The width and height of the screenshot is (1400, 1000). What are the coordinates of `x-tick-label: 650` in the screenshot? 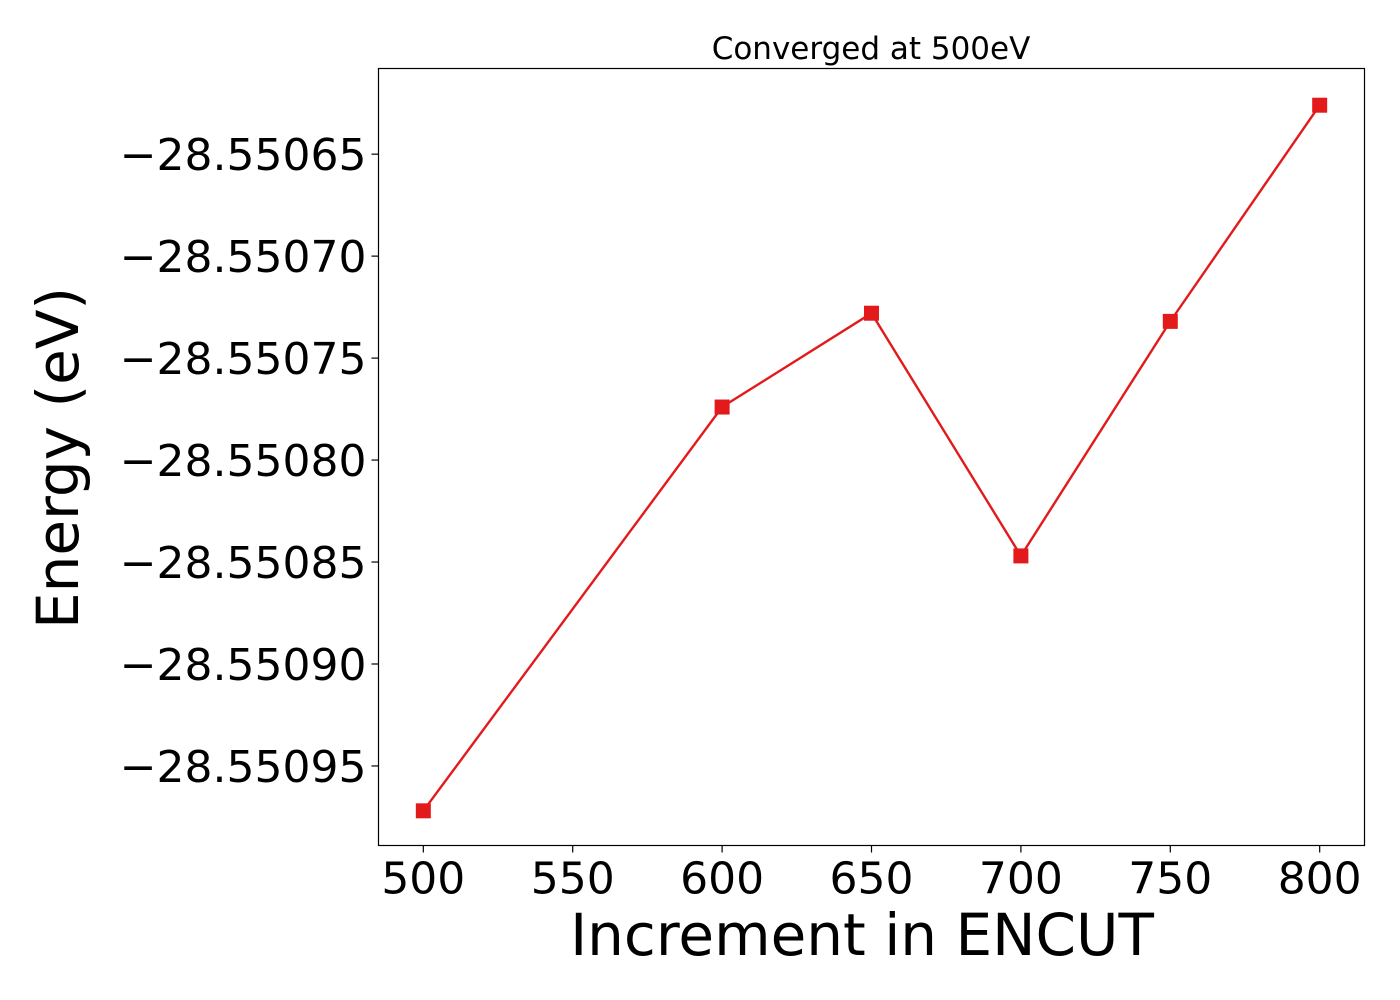 It's located at (872, 879).